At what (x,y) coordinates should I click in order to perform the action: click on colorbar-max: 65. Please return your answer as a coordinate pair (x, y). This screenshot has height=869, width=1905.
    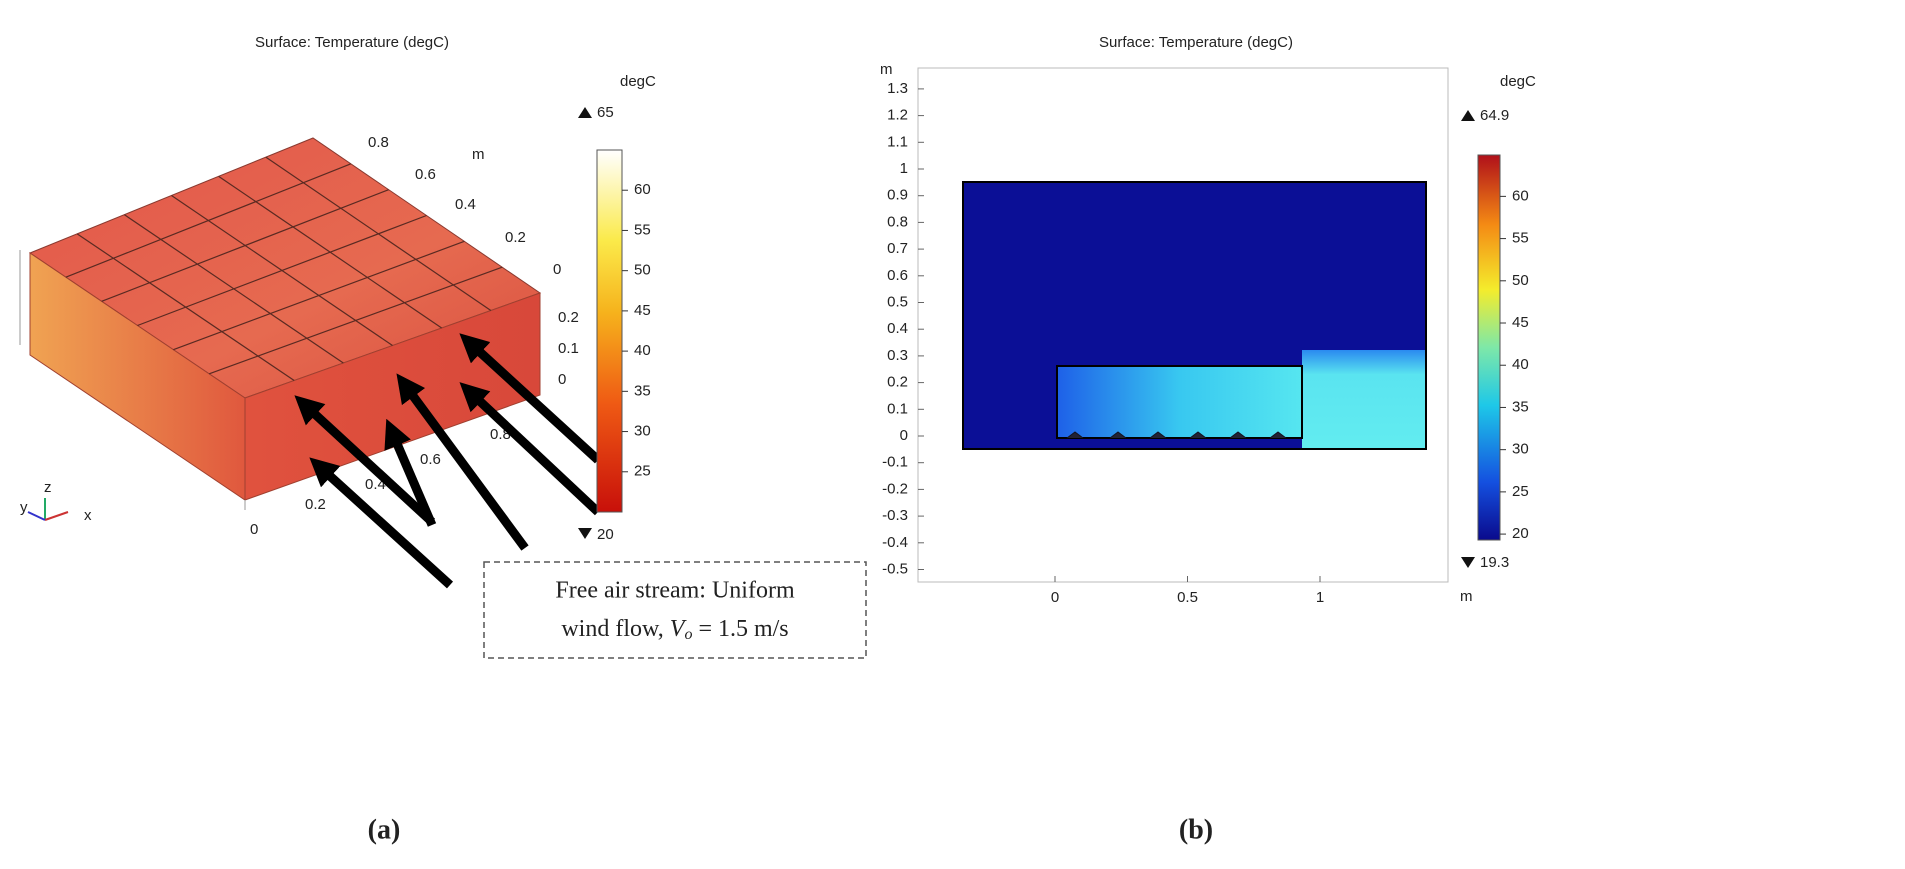
    Looking at the image, I should click on (605, 112).